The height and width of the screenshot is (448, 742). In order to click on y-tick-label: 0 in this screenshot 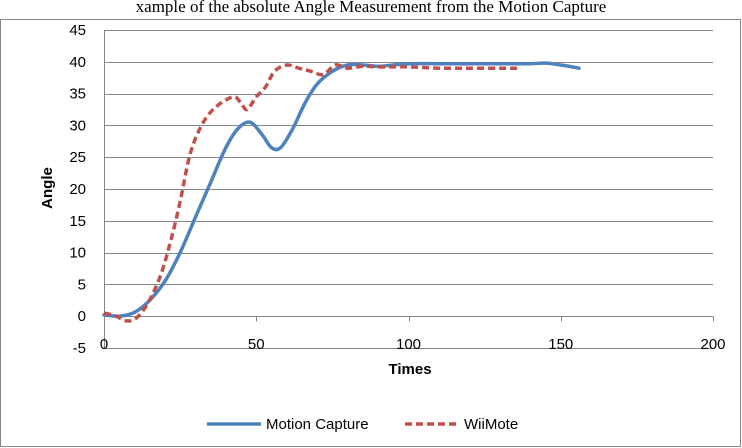, I will do `click(82, 316)`.